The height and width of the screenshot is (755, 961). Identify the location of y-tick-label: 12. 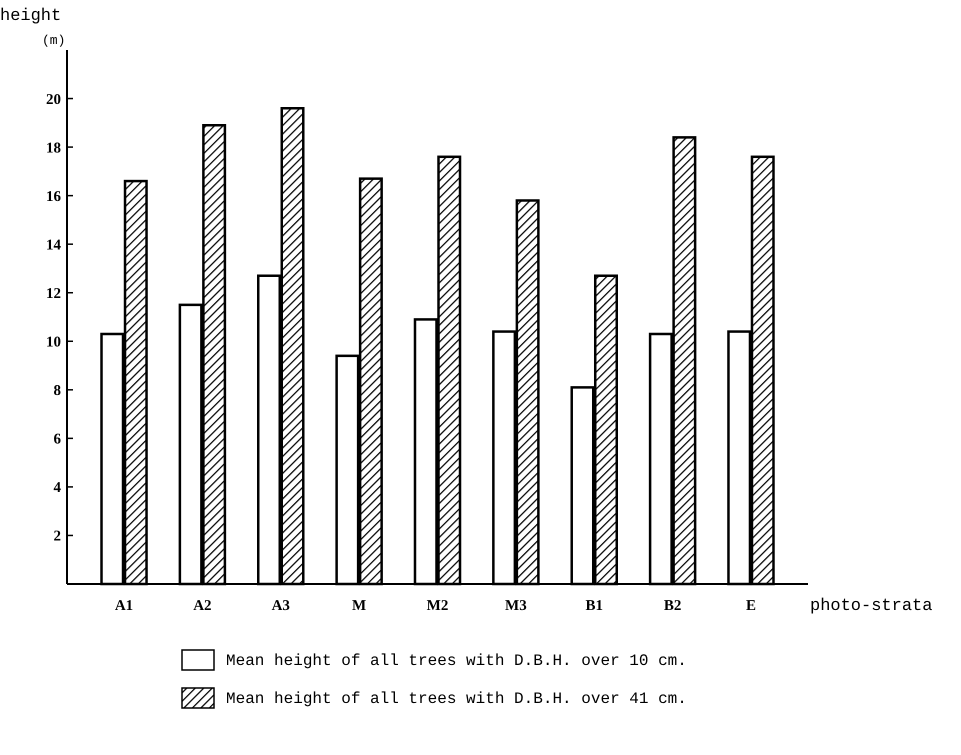
(53, 294).